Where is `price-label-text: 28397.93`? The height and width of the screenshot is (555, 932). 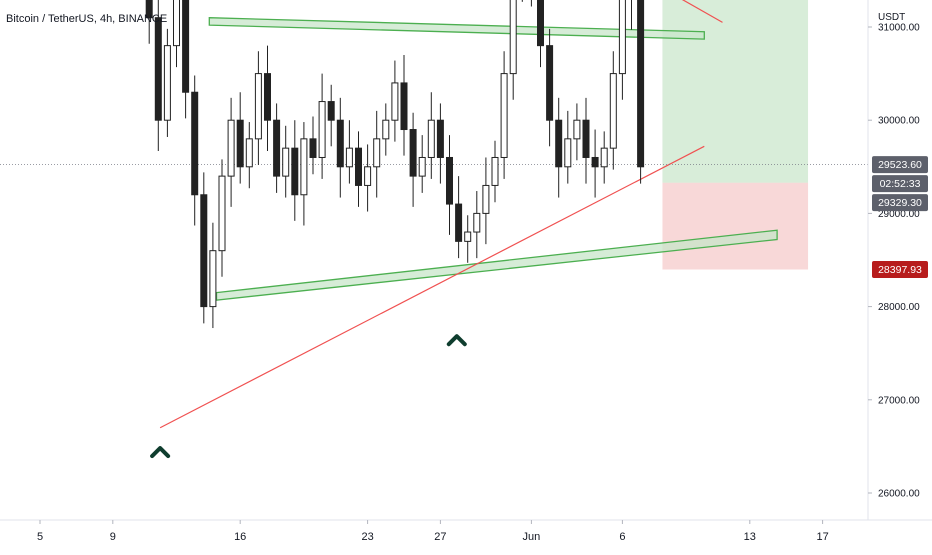 price-label-text: 28397.93 is located at coordinates (900, 270).